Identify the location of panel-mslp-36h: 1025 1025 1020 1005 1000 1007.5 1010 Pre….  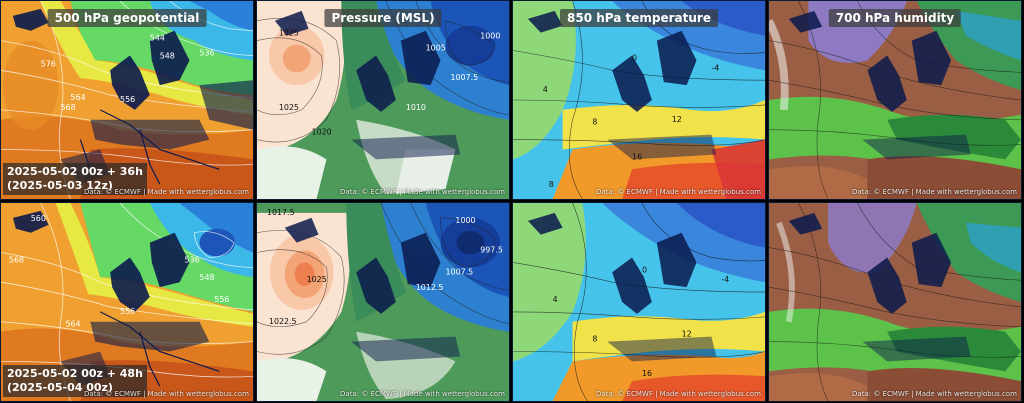
(383, 100).